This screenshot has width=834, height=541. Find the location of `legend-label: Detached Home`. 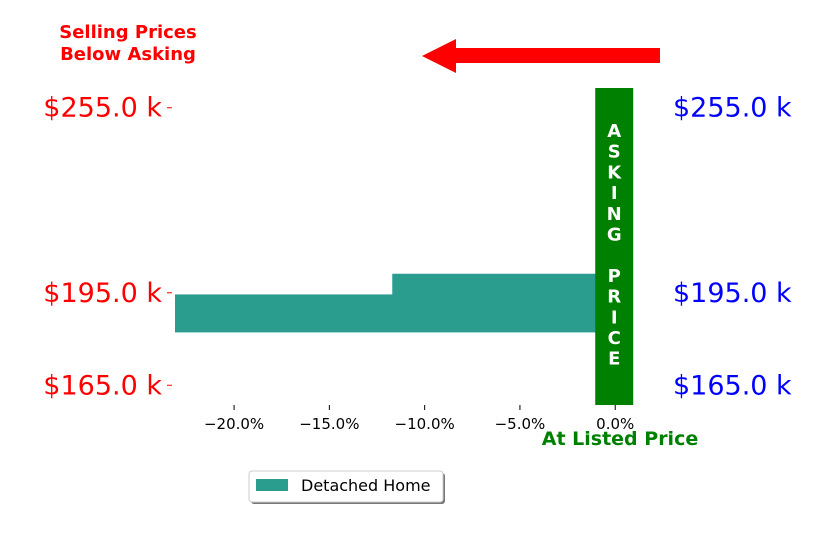

legend-label: Detached Home is located at coordinates (366, 485).